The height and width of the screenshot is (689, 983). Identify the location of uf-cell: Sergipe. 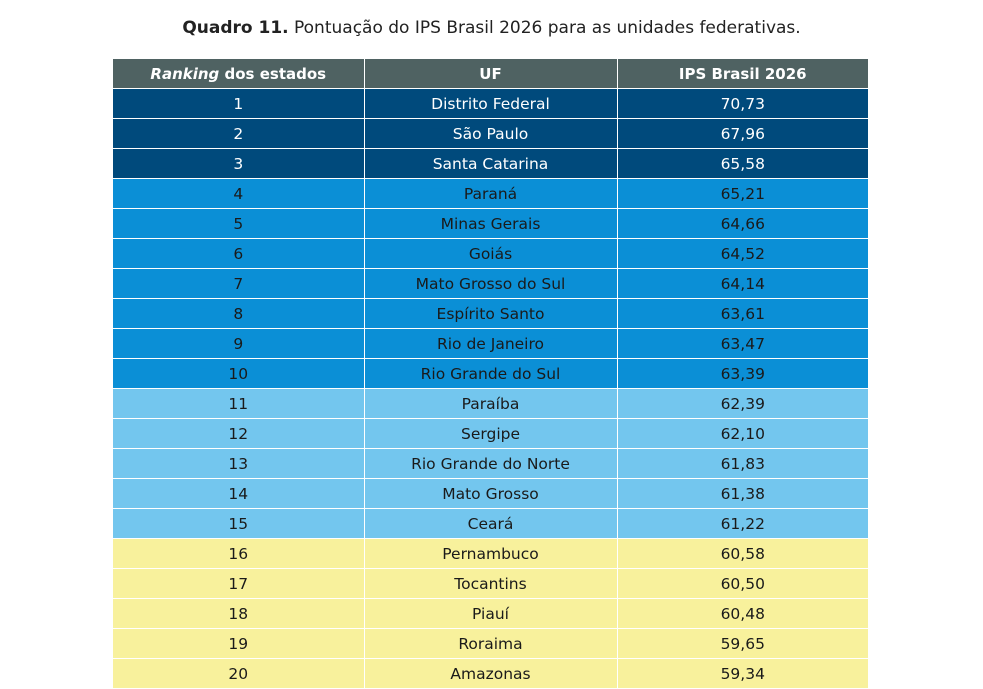
(491, 433).